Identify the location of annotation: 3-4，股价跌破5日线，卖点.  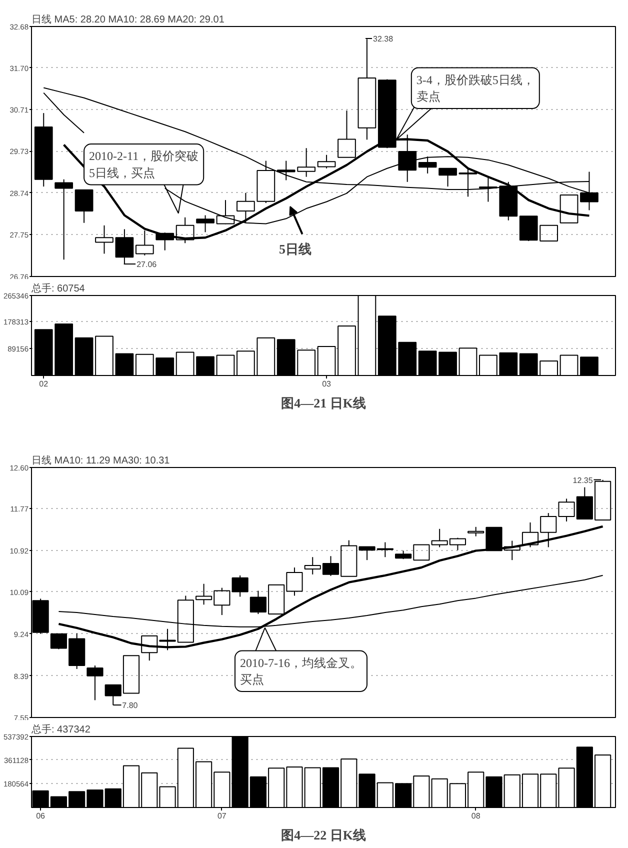
(475, 88).